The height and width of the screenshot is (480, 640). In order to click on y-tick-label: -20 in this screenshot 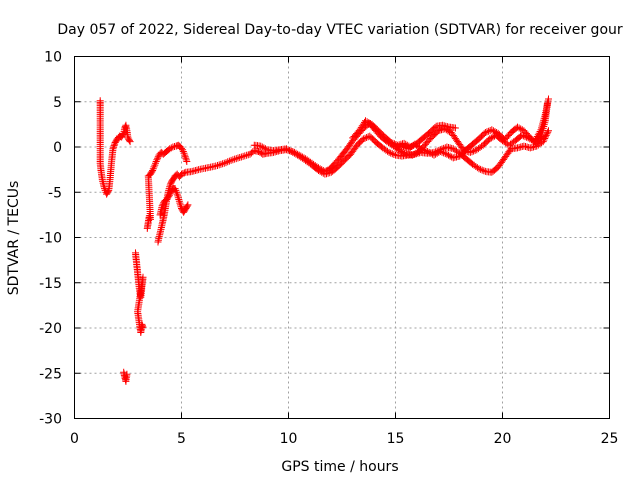, I will do `click(50, 329)`.